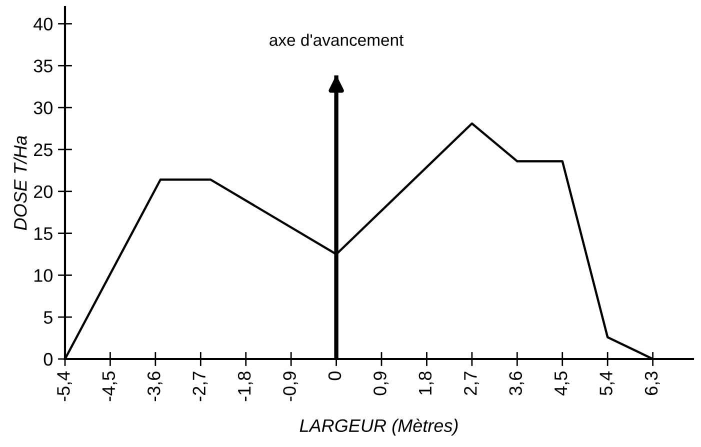 This screenshot has width=701, height=447. Describe the element at coordinates (154, 387) in the screenshot. I see `x-tick-label: -3,6` at that location.